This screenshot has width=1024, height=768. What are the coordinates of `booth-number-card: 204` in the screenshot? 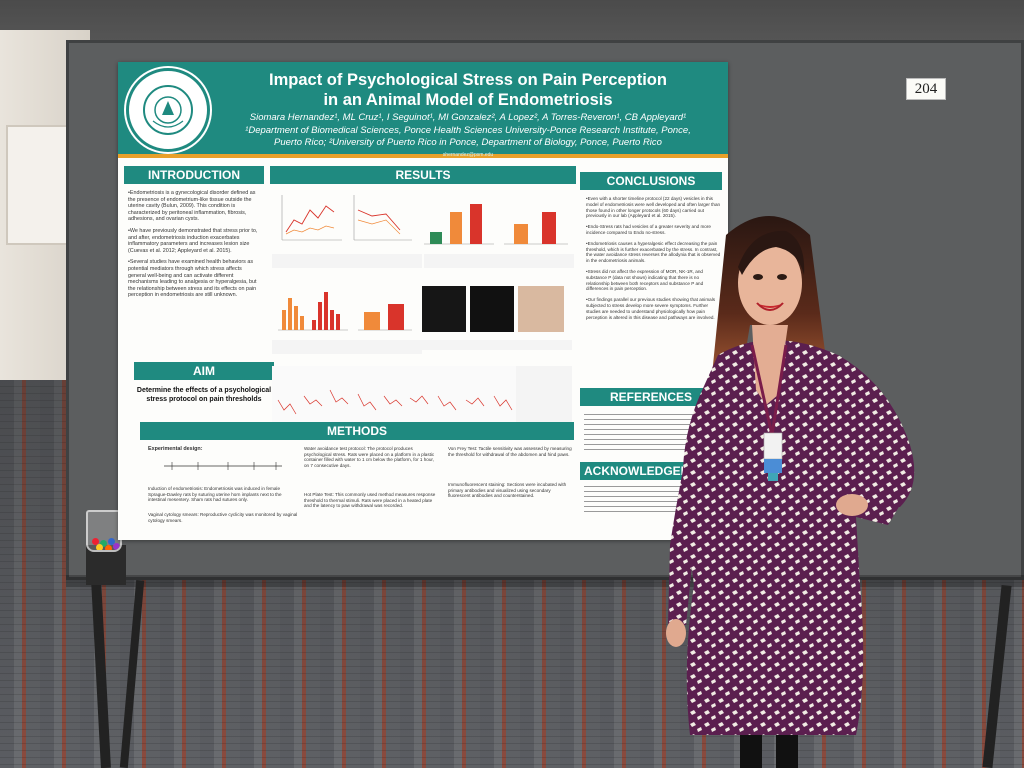 It's located at (926, 89).